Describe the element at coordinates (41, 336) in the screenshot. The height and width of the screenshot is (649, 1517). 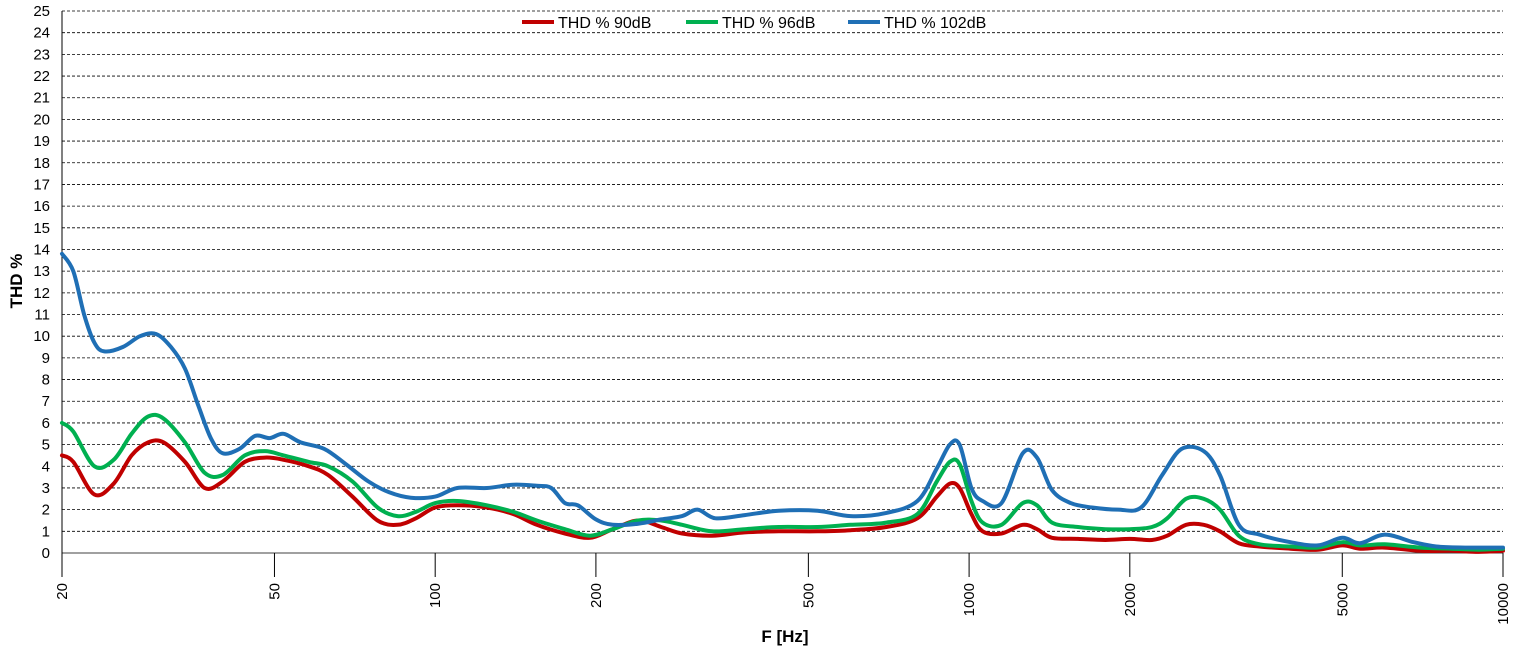
I see `y-tick-10: 10` at that location.